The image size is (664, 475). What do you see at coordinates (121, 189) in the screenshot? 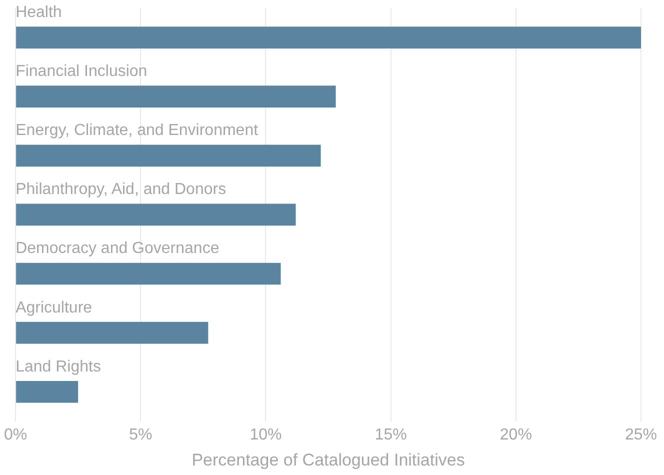
I see `y-tick-label: Philanthropy, Aid, and Donors` at bounding box center [121, 189].